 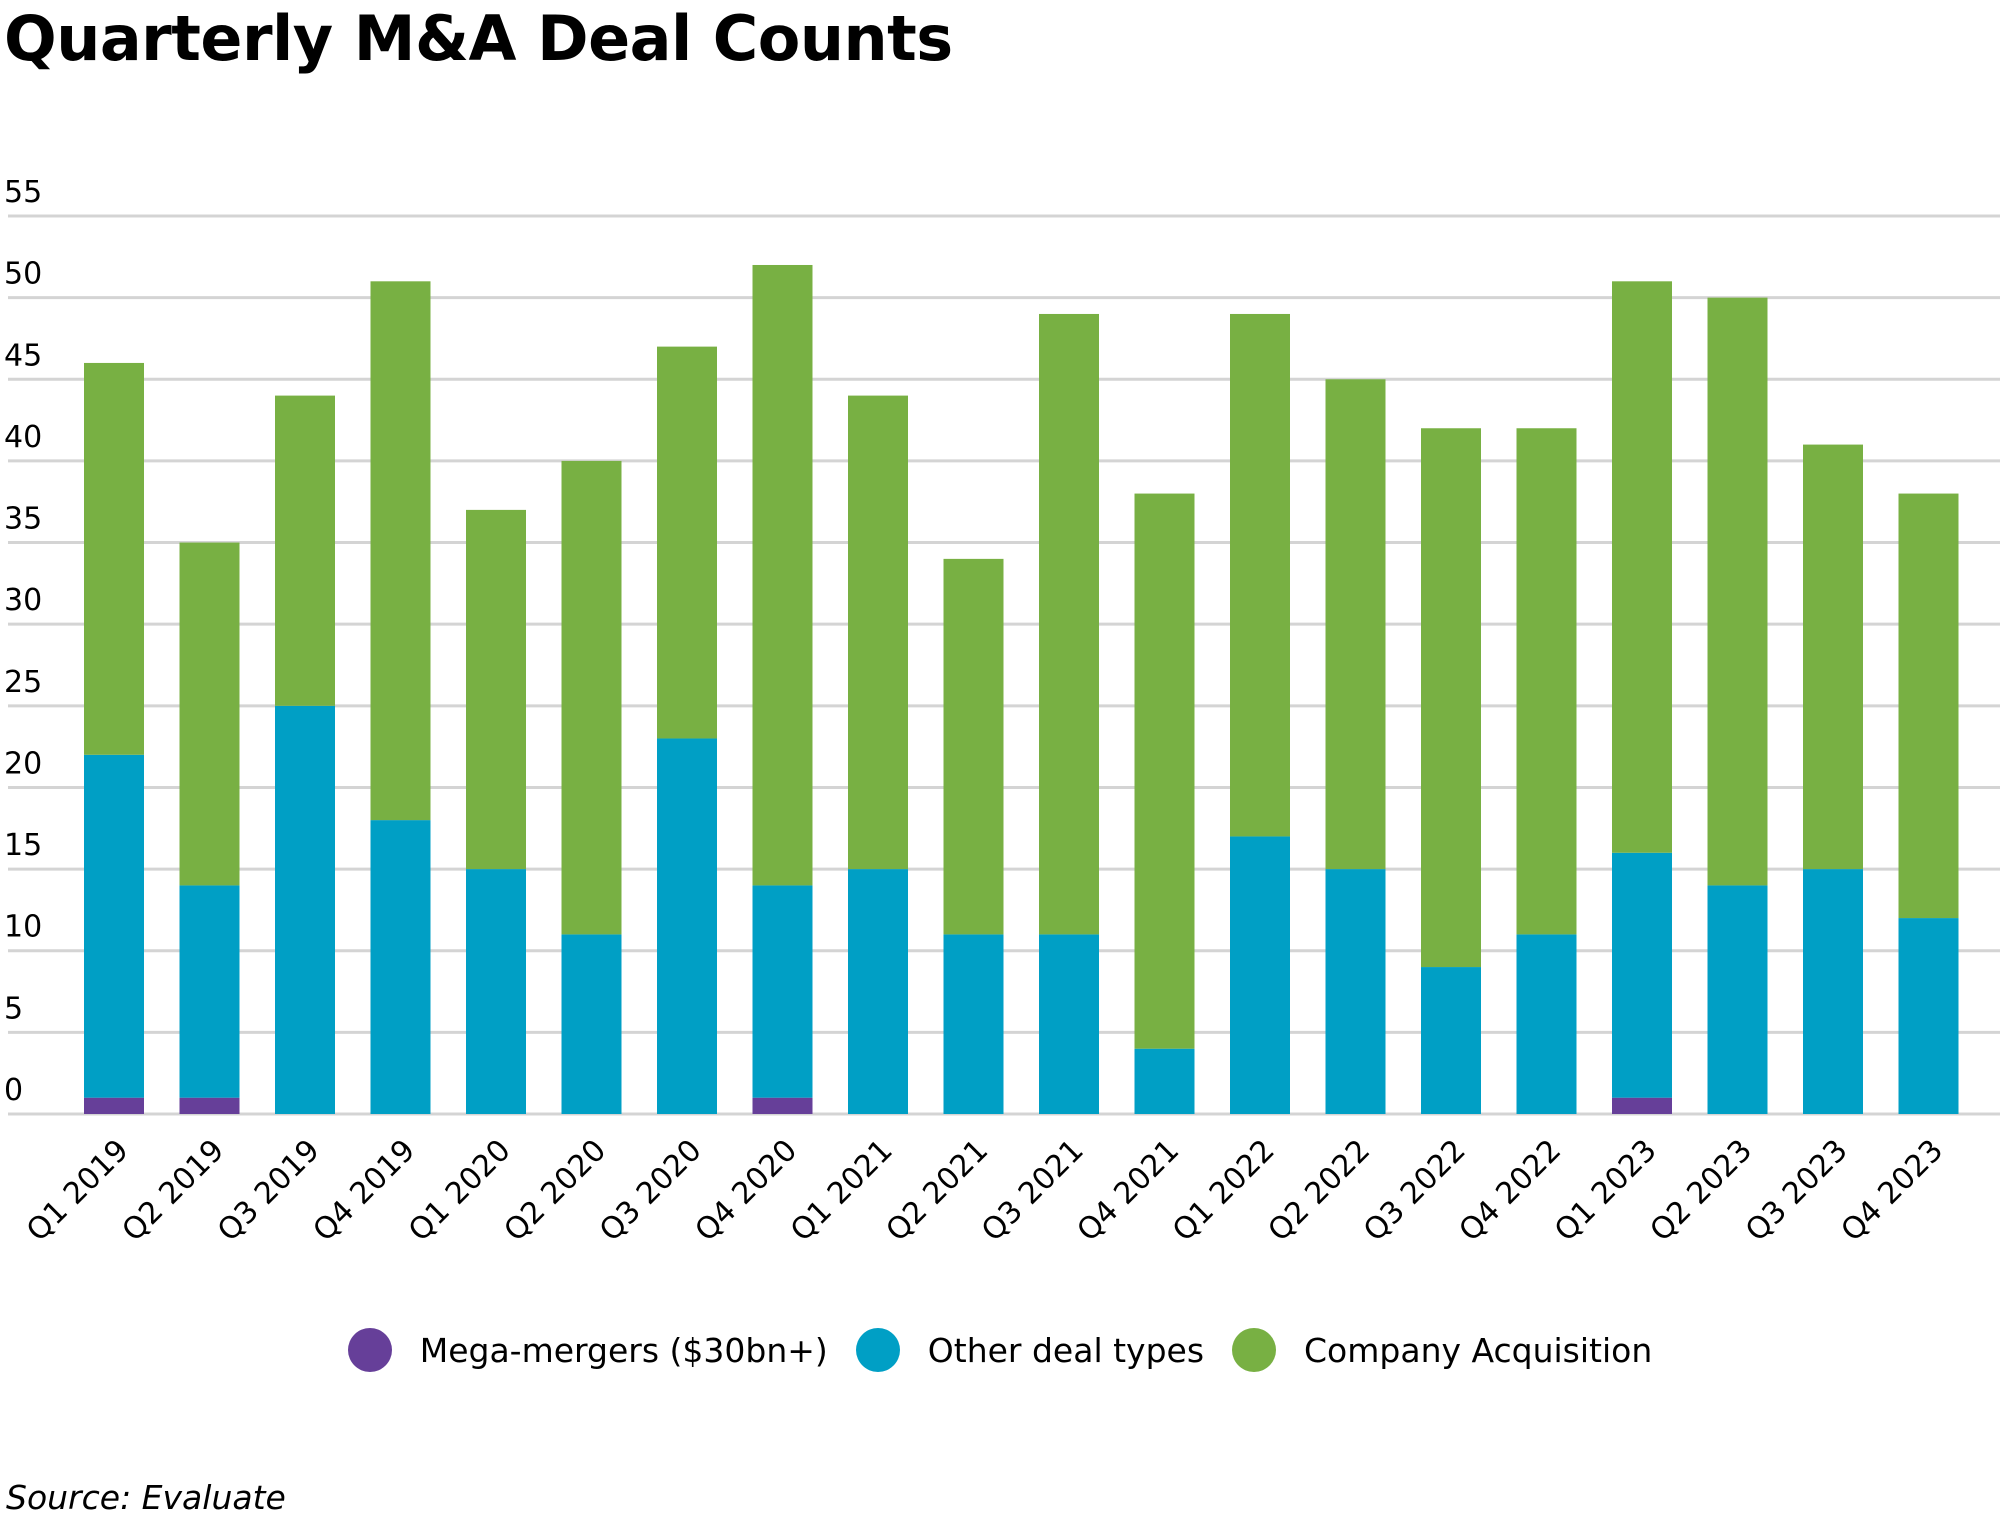 What do you see at coordinates (23, 274) in the screenshot?
I see `y-tick-label: 50` at bounding box center [23, 274].